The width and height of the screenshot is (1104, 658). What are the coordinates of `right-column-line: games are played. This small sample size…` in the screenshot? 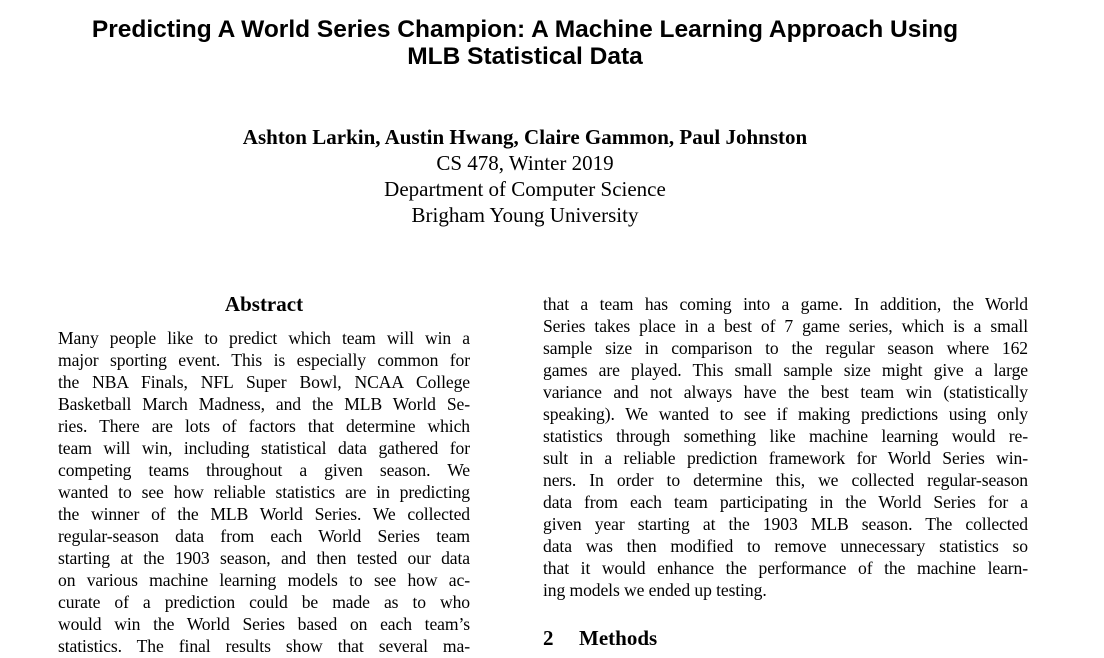 It's located at (785, 370).